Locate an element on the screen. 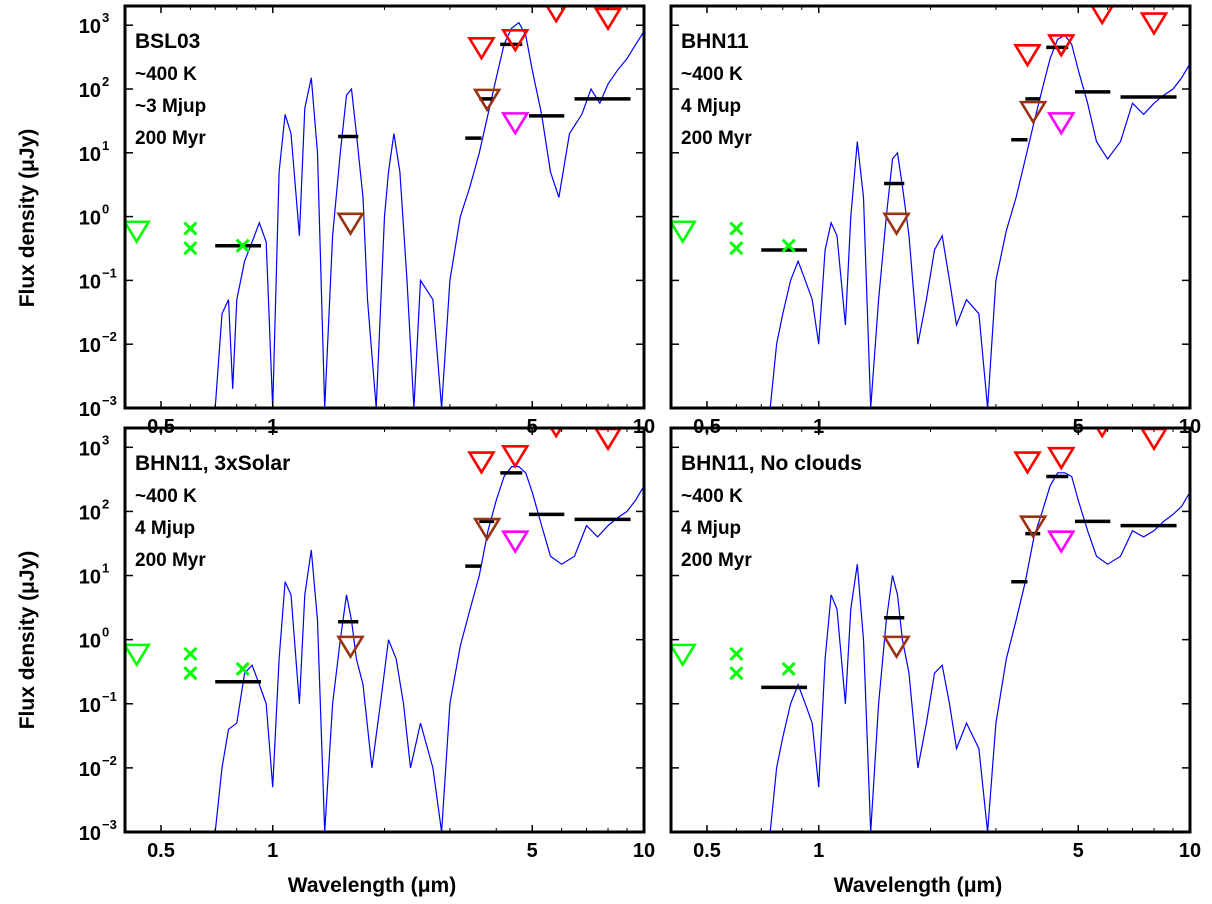 Image resolution: width=1212 pixels, height=904 pixels. x-tick-label: 10 is located at coordinates (644, 851).